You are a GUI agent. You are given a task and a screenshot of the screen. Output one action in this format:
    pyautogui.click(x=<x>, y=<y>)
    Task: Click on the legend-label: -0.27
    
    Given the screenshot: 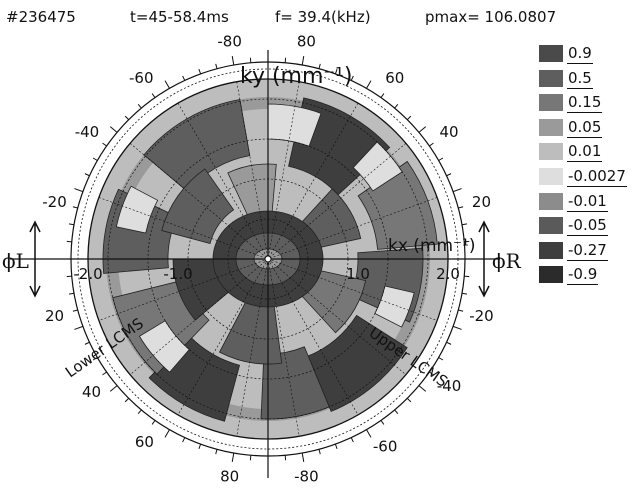 What is the action you would take?
    pyautogui.click(x=587, y=250)
    